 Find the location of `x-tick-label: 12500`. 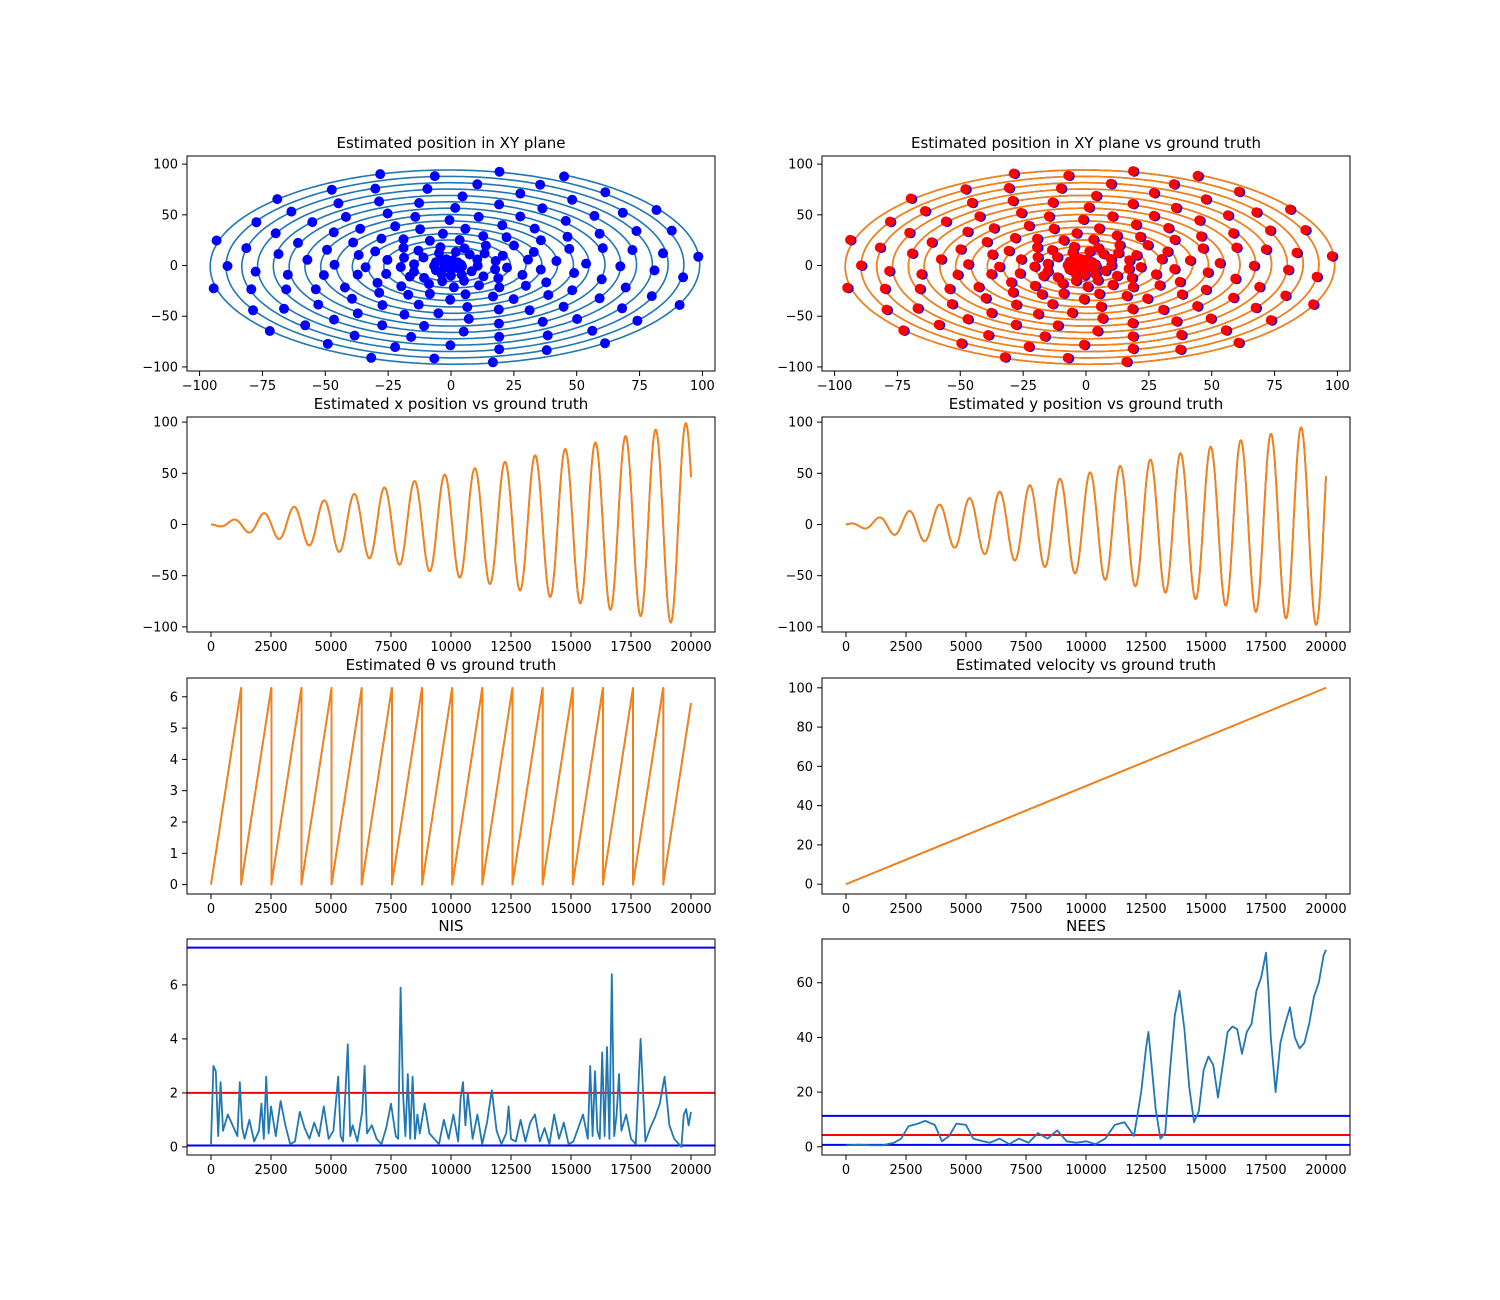

x-tick-label: 12500 is located at coordinates (1145, 647).